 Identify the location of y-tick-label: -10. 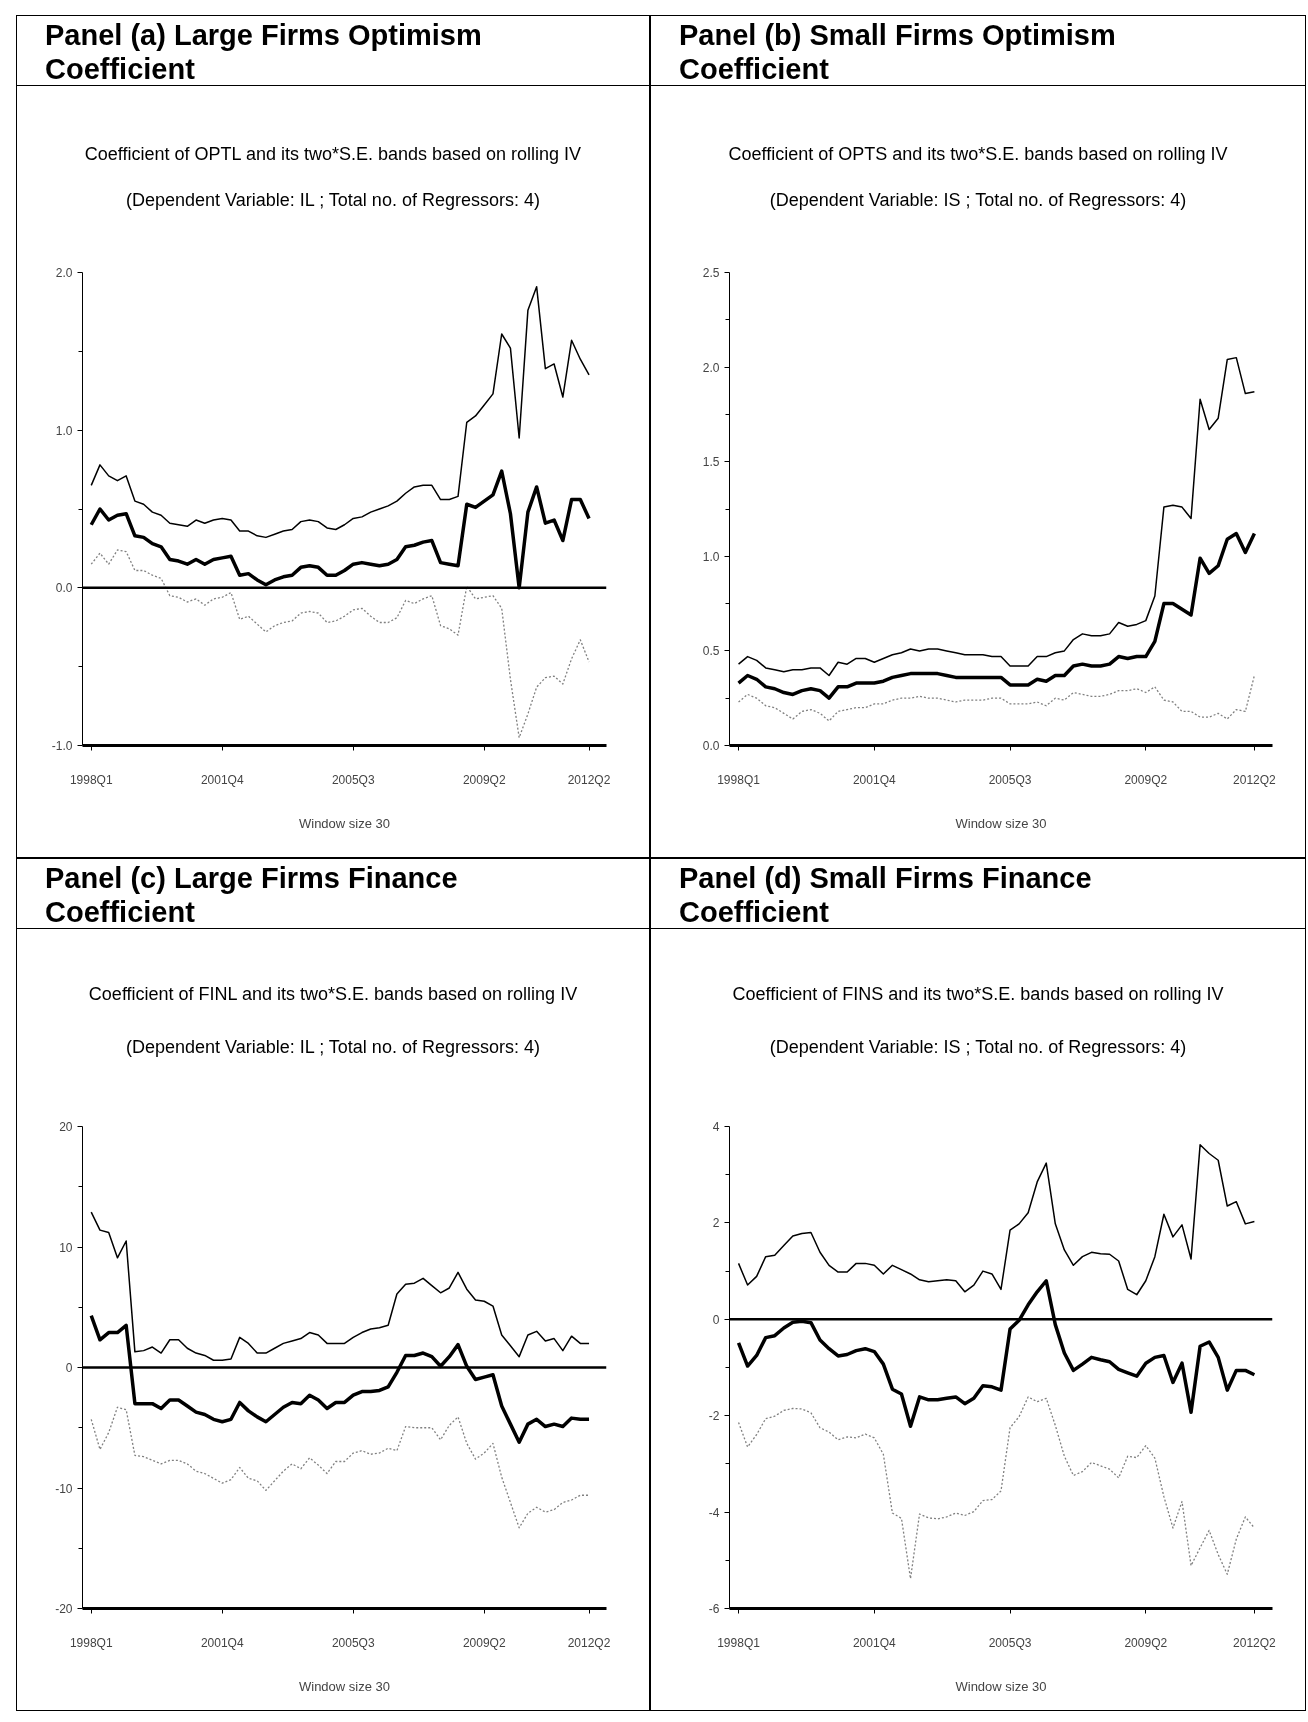
(64, 1488).